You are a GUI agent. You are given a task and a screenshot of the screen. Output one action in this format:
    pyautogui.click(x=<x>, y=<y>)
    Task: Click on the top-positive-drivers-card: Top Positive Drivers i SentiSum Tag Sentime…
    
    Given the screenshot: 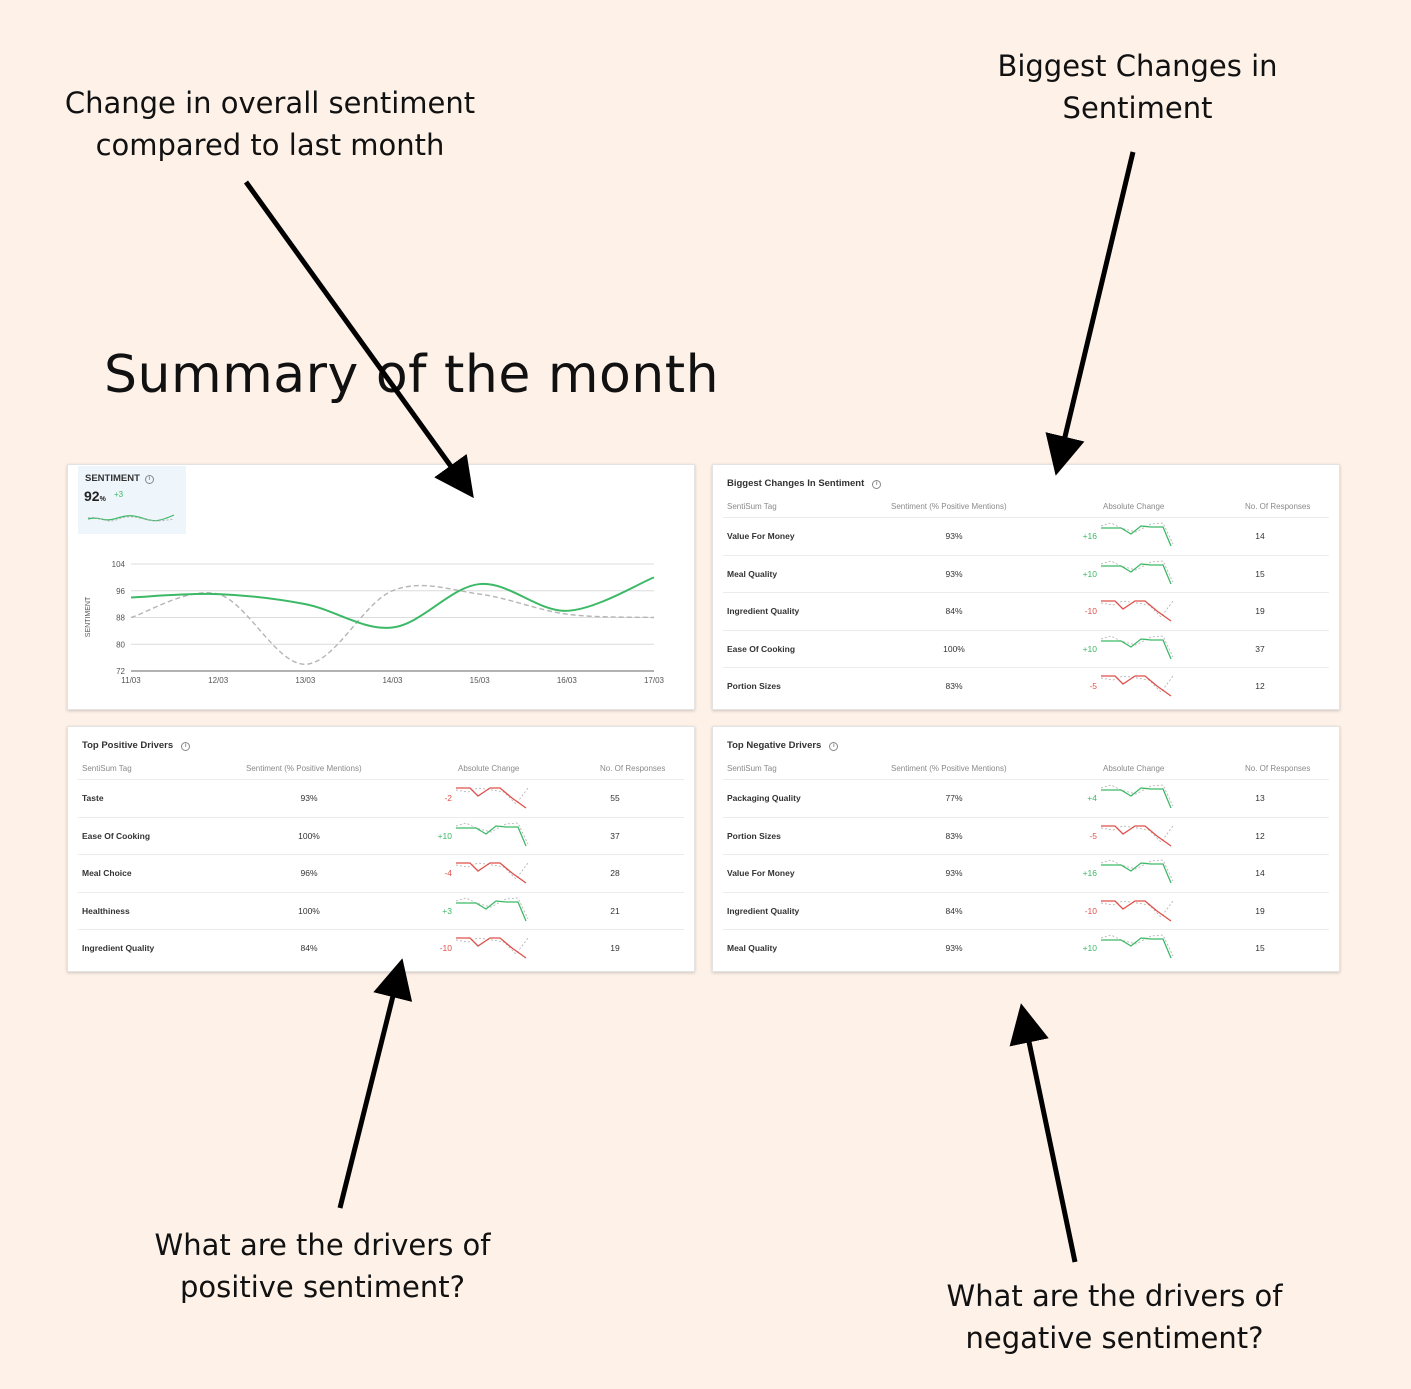 What is the action you would take?
    pyautogui.click(x=381, y=849)
    